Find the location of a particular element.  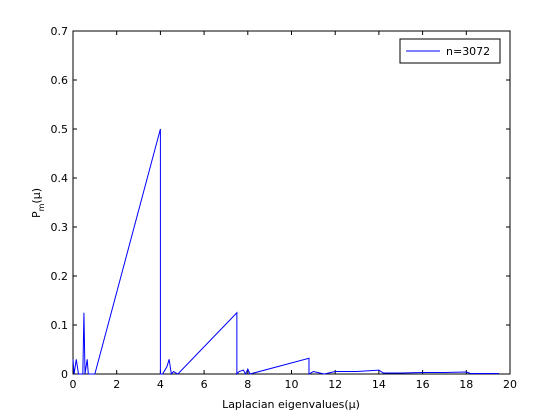

x-tick-label: 8 is located at coordinates (247, 384).